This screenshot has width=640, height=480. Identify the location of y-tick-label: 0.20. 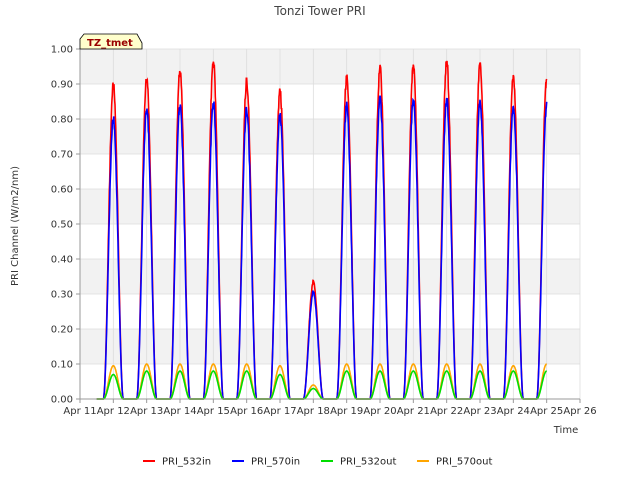
(62, 330).